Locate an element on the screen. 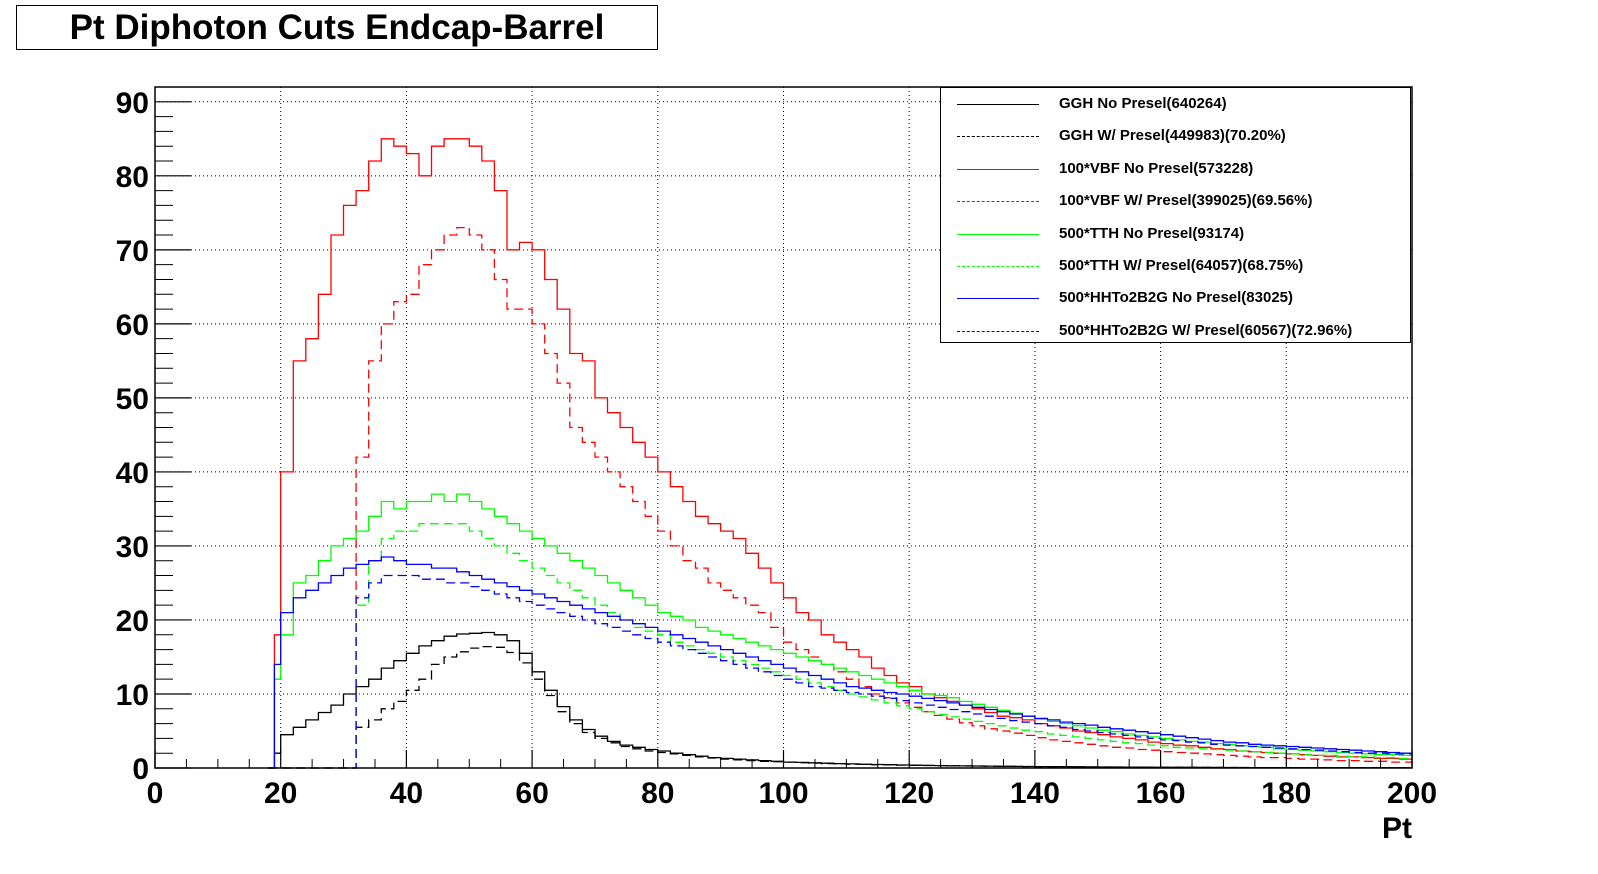 The width and height of the screenshot is (1598, 874). legend-entry: GGH No Presel(640264) is located at coordinates (1175, 105).